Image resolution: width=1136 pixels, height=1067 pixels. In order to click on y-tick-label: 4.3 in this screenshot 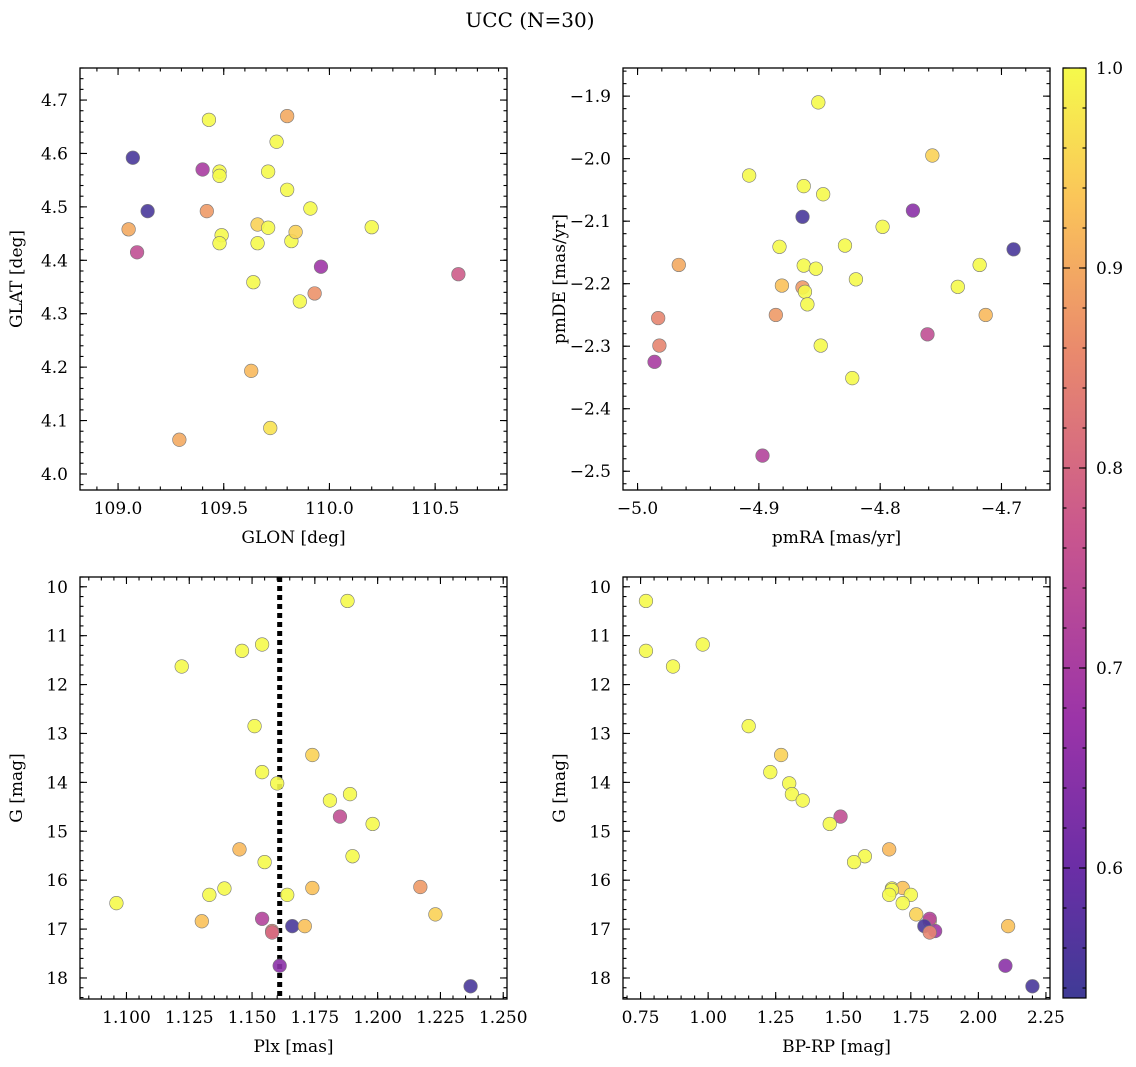, I will do `click(54, 315)`.